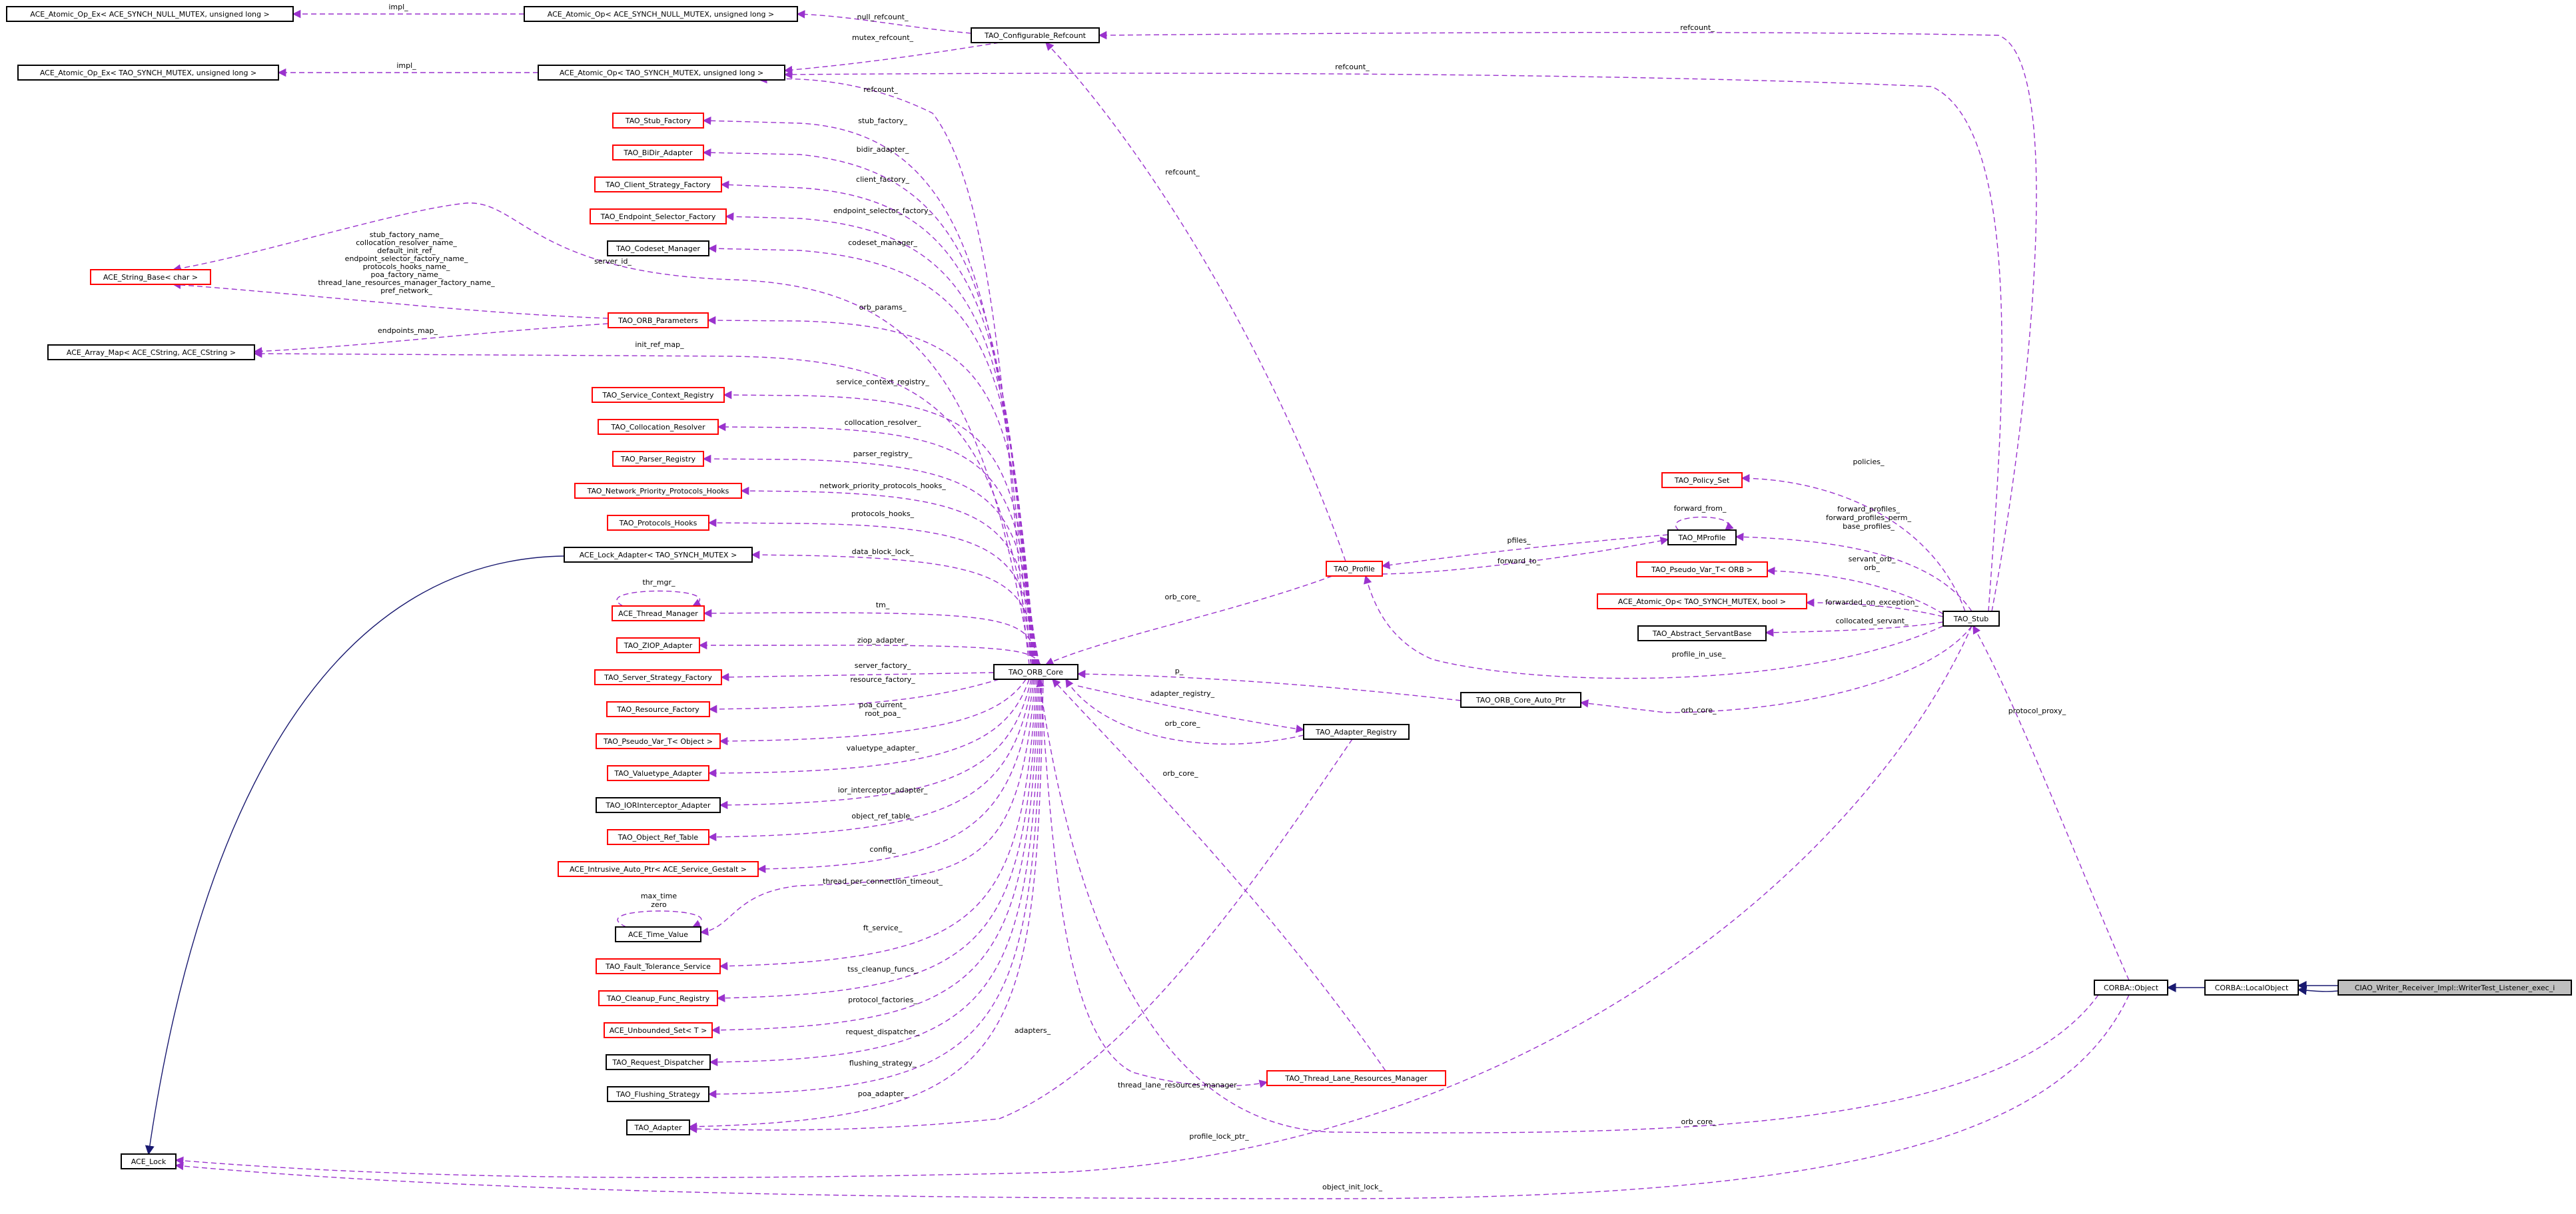 Image resolution: width=2576 pixels, height=1214 pixels. I want to click on node-svc-ctx: TAO_Service_Context_Registry, so click(659, 395).